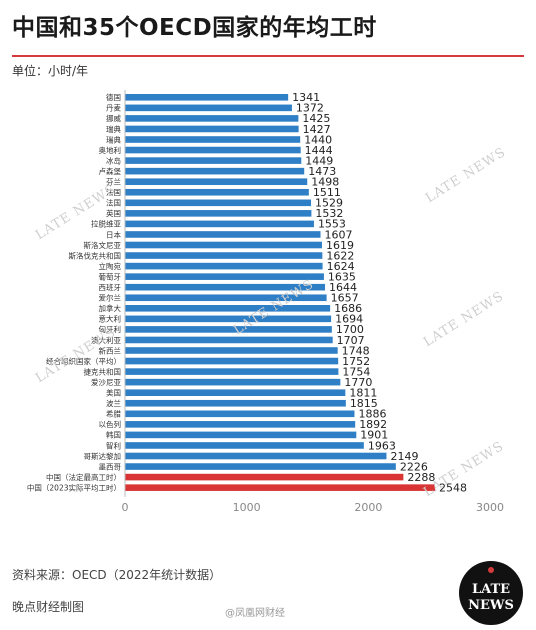 The image size is (536, 630). What do you see at coordinates (404, 456) in the screenshot?
I see `value-label: 2149` at bounding box center [404, 456].